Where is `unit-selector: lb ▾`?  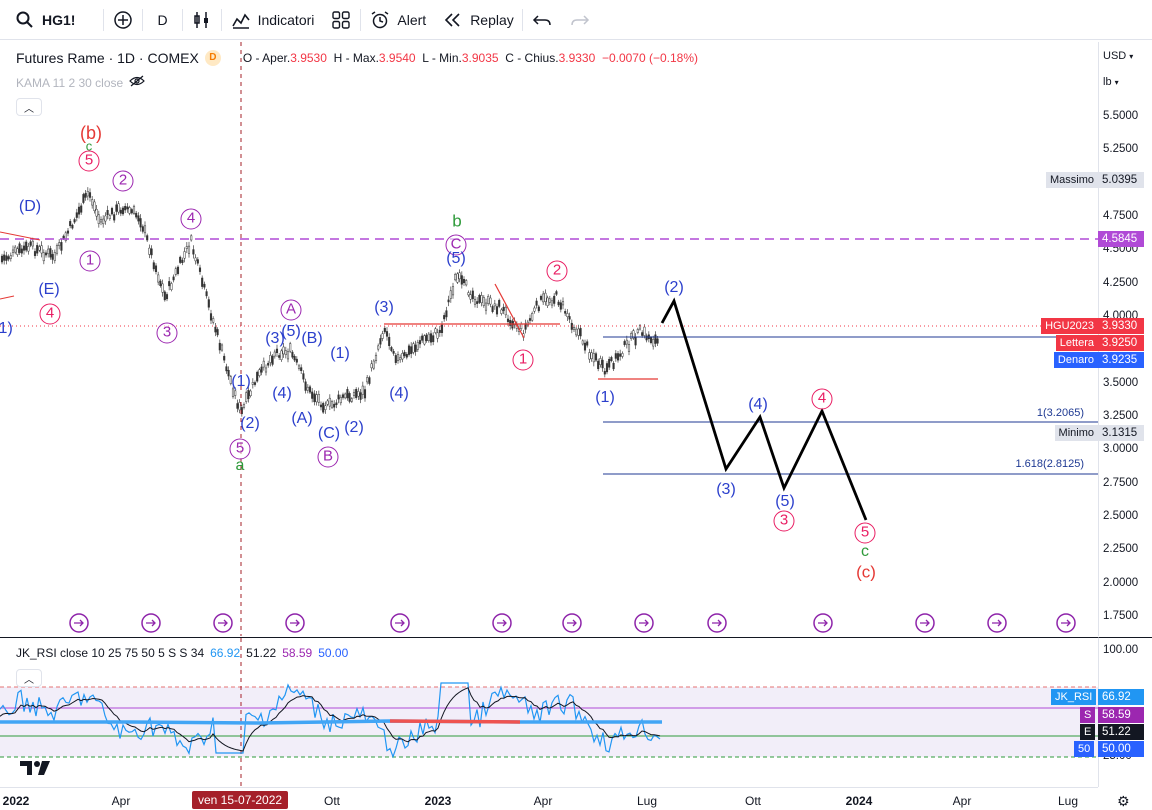 unit-selector: lb ▾ is located at coordinates (1125, 82).